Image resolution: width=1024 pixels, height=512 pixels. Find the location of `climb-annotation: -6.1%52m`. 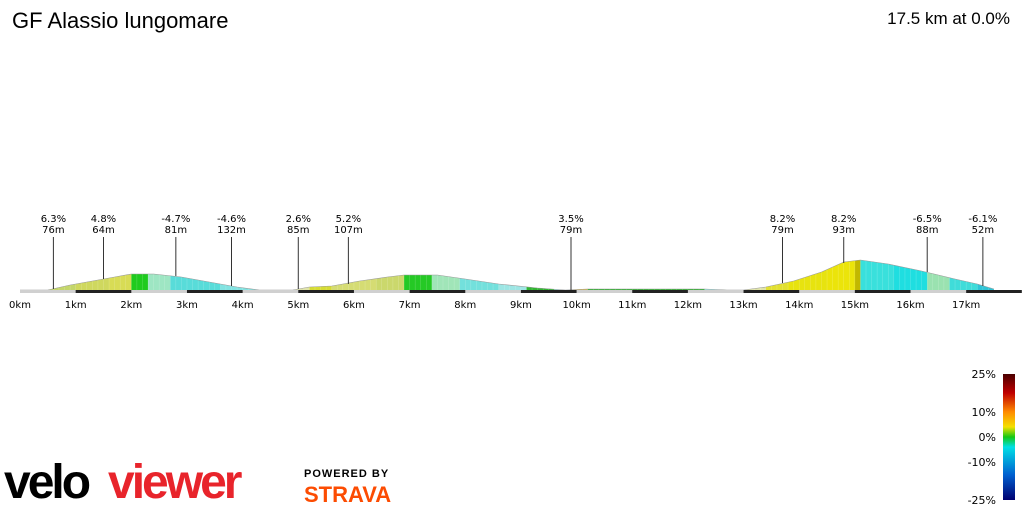

climb-annotation: -6.1%52m is located at coordinates (982, 250).